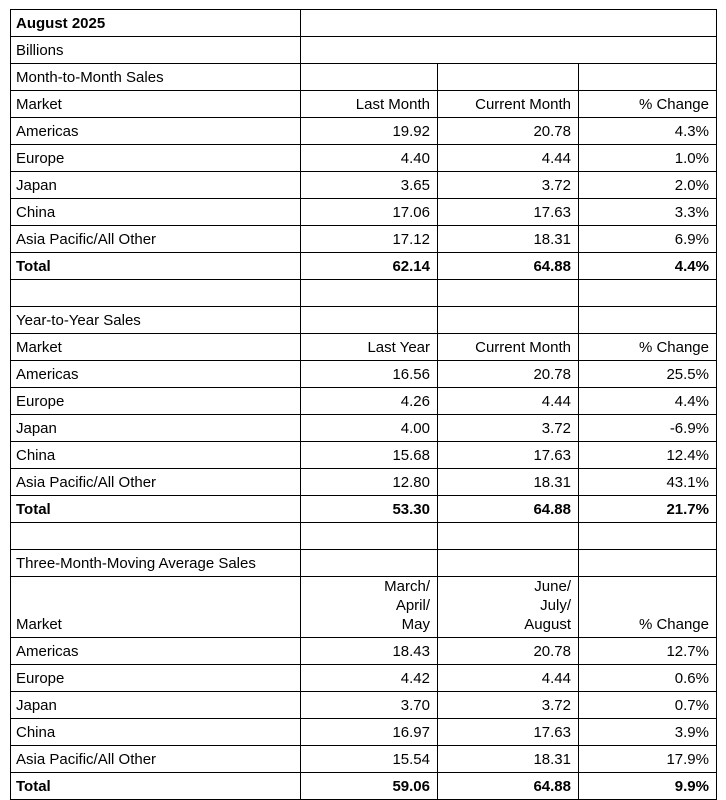 The height and width of the screenshot is (800, 726). I want to click on table-row: Americas 19.92 20.78 4.3%, so click(363, 131).